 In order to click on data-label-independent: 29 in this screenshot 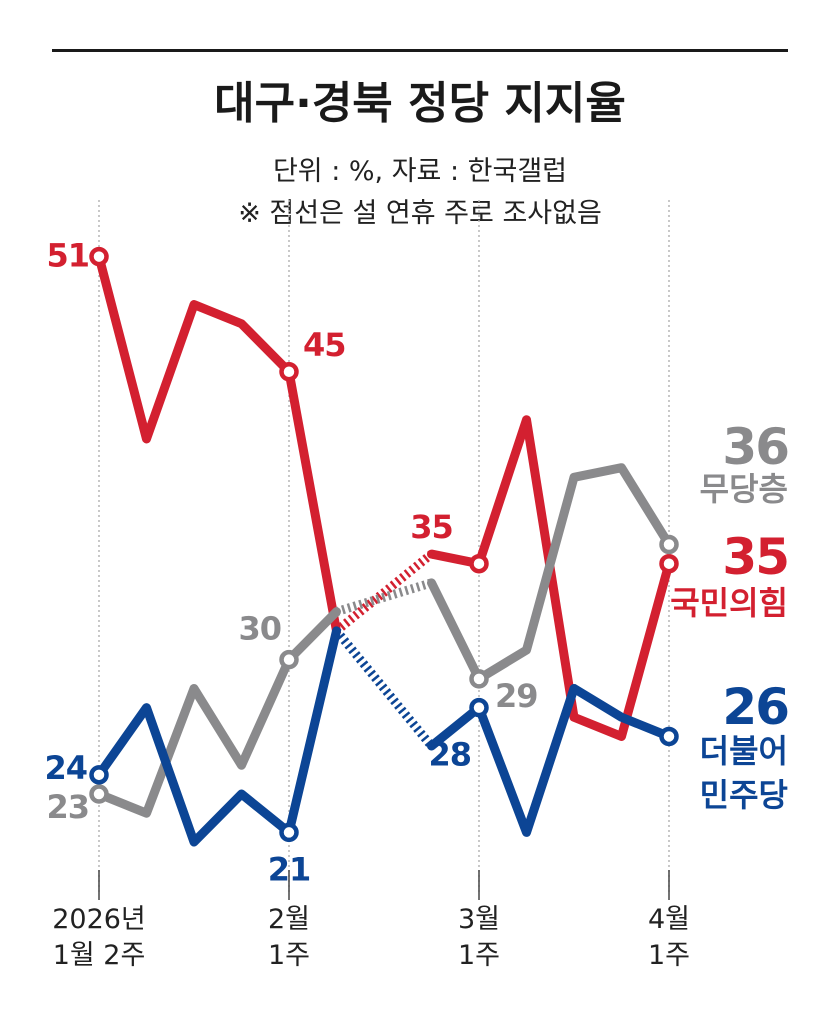, I will do `click(516, 696)`.